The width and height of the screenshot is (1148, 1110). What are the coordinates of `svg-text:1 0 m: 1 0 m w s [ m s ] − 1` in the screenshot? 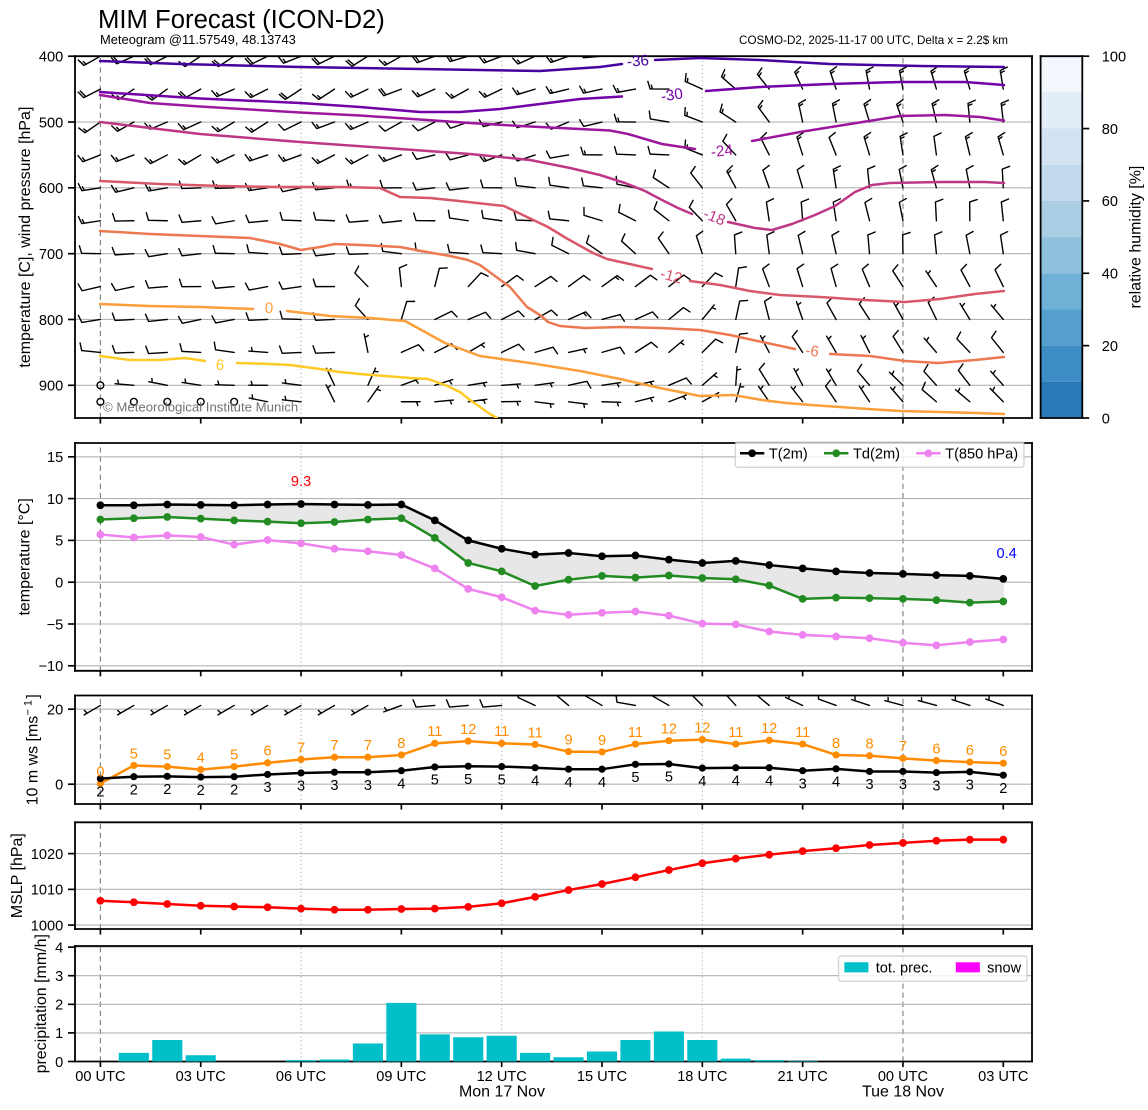 It's located at (26, 746).